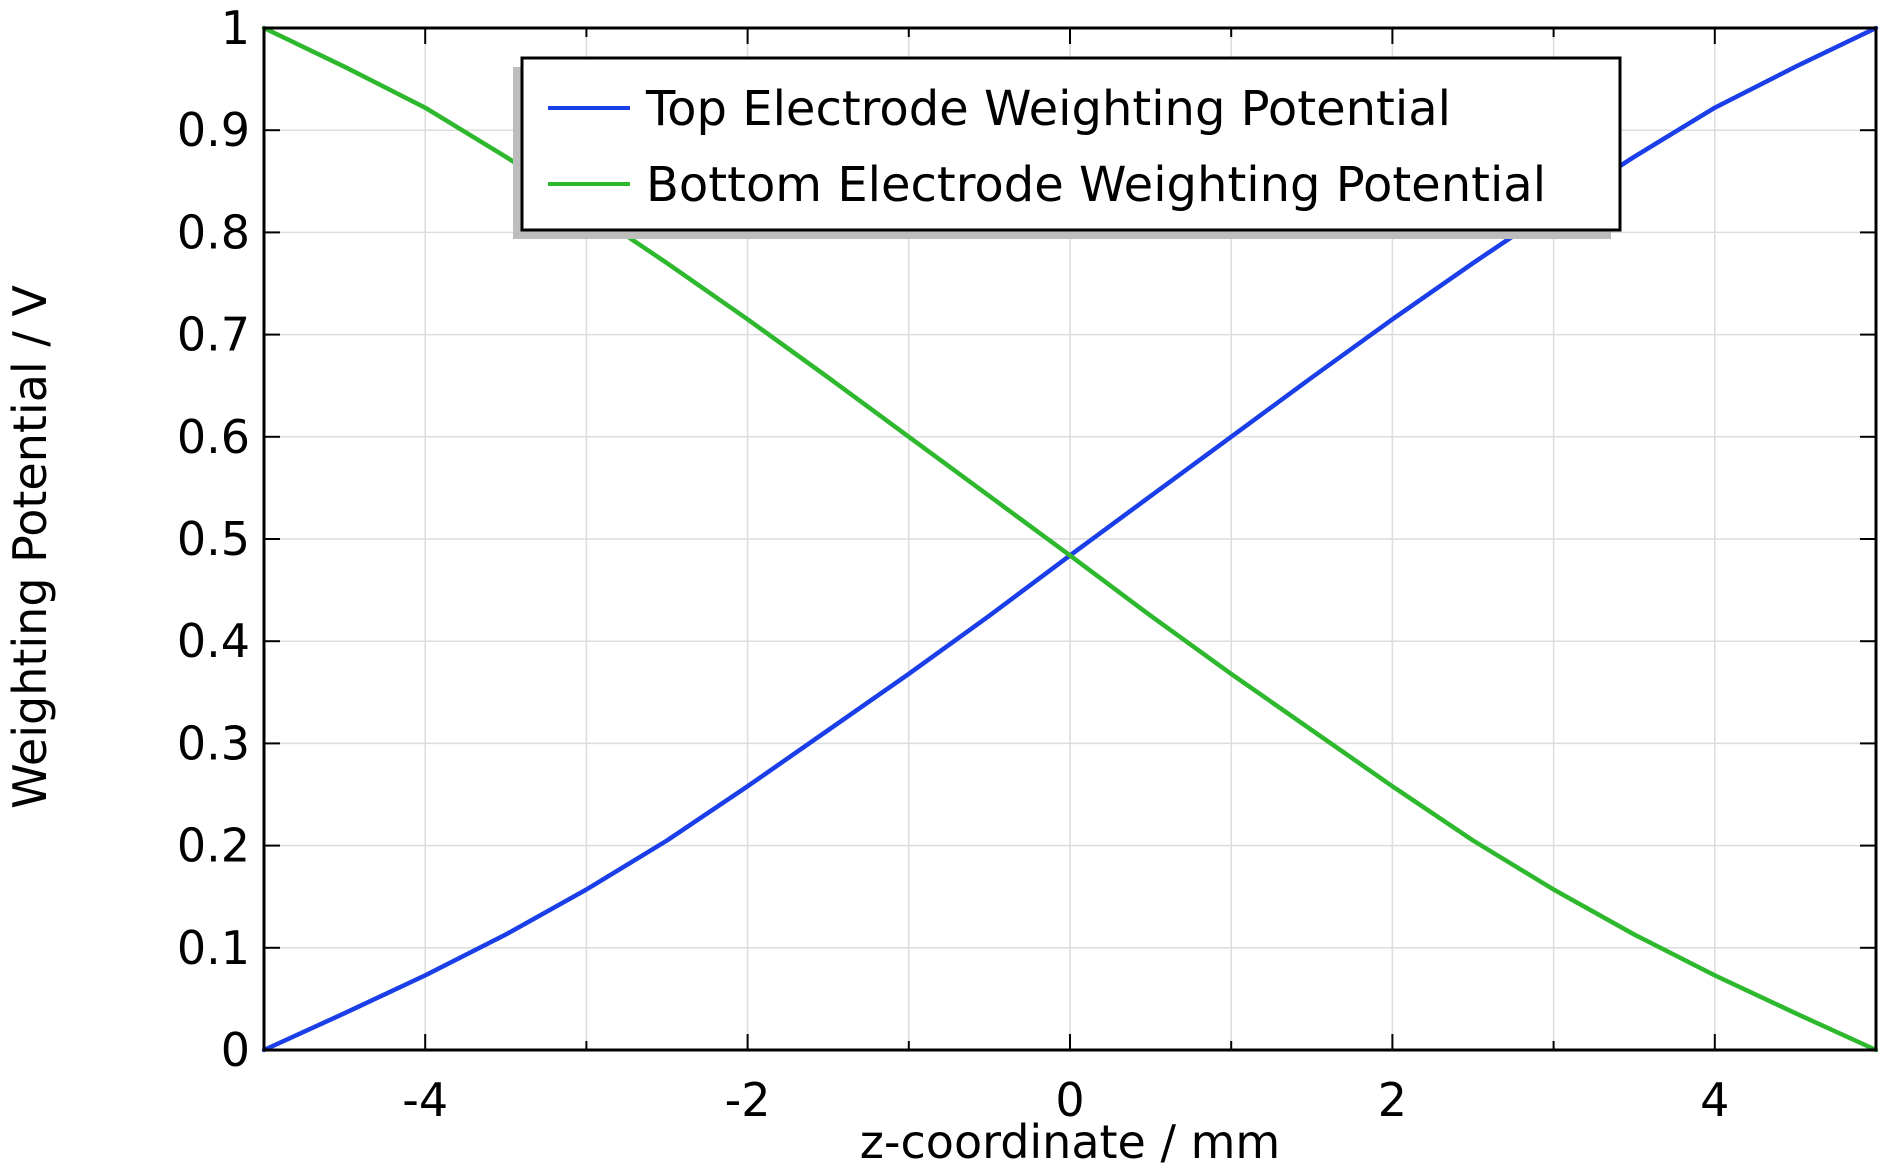  I want to click on x-tick-label: 4, so click(1714, 1100).